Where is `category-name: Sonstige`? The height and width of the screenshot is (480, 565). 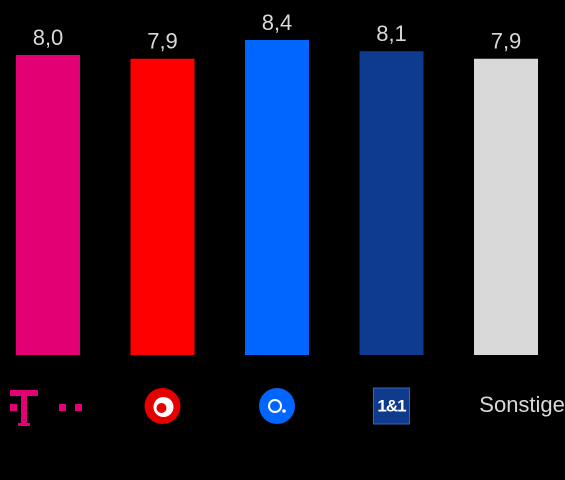 category-name: Sonstige is located at coordinates (522, 404).